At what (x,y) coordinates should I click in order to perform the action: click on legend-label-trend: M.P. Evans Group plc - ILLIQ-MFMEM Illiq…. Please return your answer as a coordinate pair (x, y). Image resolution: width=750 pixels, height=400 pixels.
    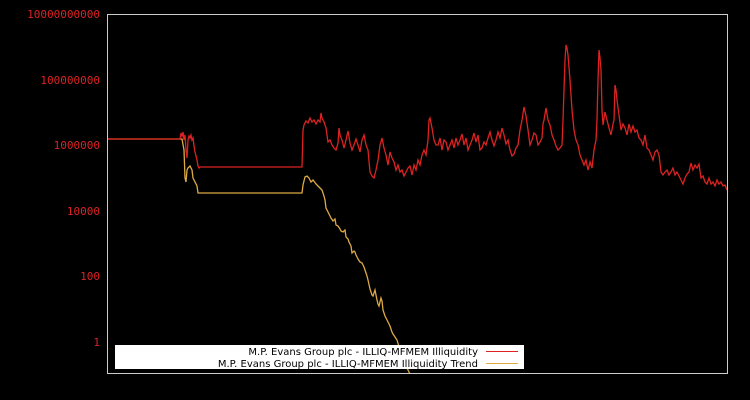
    Looking at the image, I should click on (348, 364).